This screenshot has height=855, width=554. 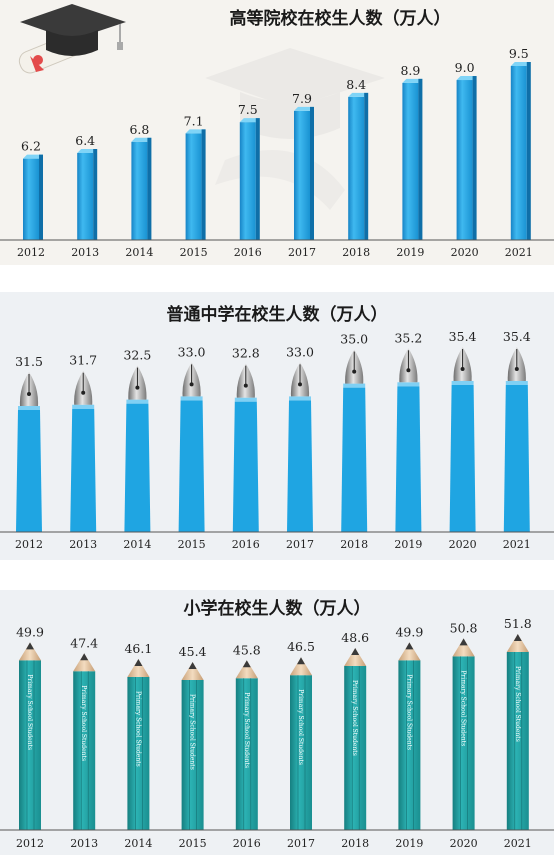 I want to click on bar-2017: 7.9, so click(x=303, y=165).